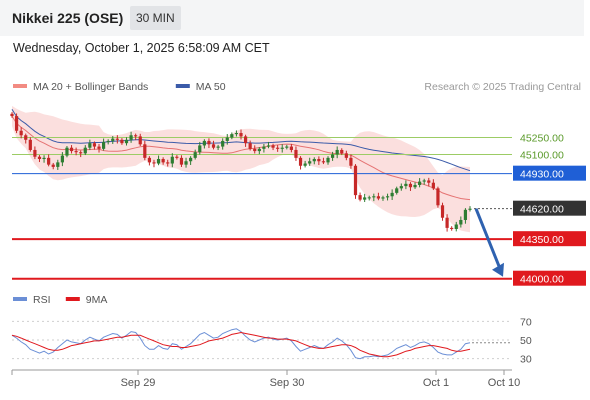 The width and height of the screenshot is (590, 400). Describe the element at coordinates (526, 341) in the screenshot. I see `rsi-tick-1: 50` at that location.